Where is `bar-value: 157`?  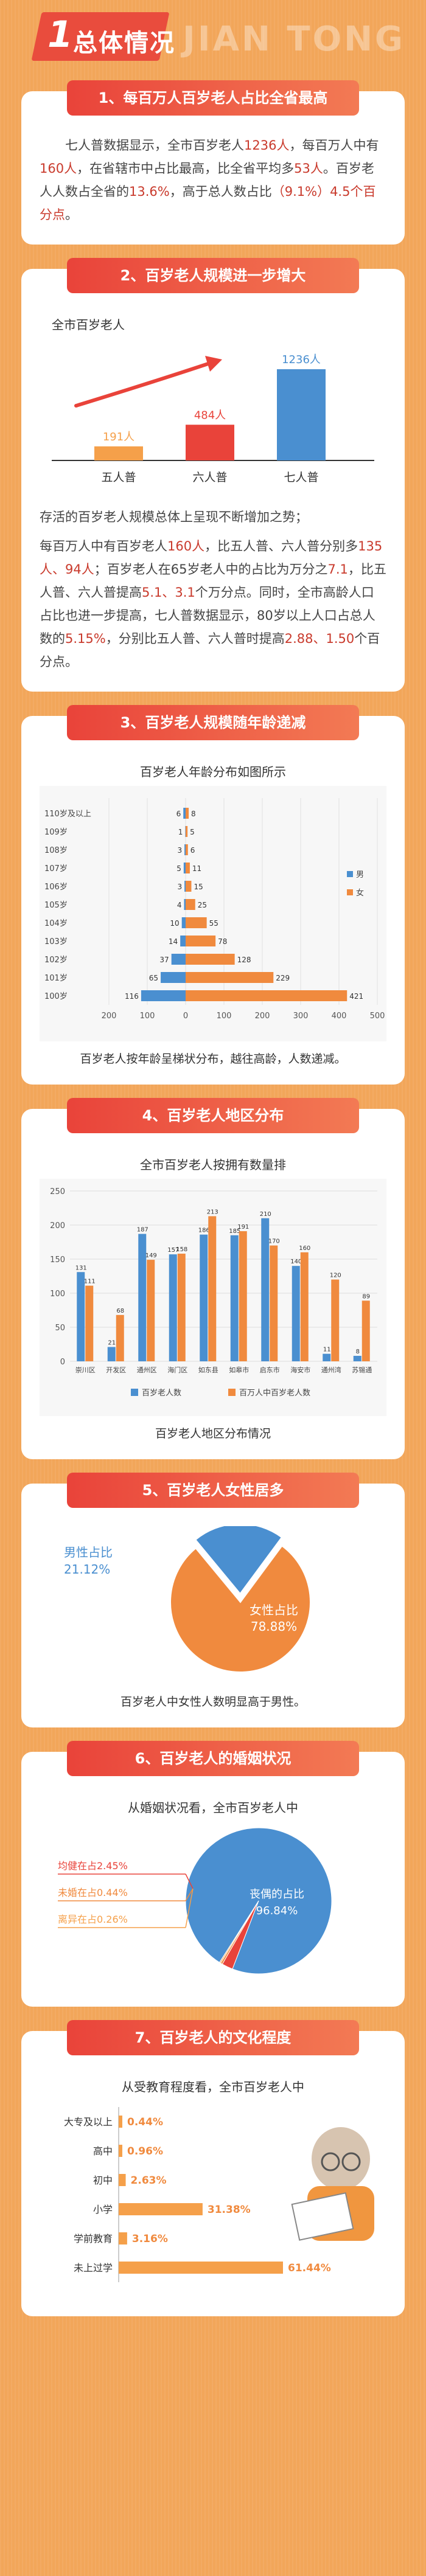
bar-value: 157 is located at coordinates (173, 1250).